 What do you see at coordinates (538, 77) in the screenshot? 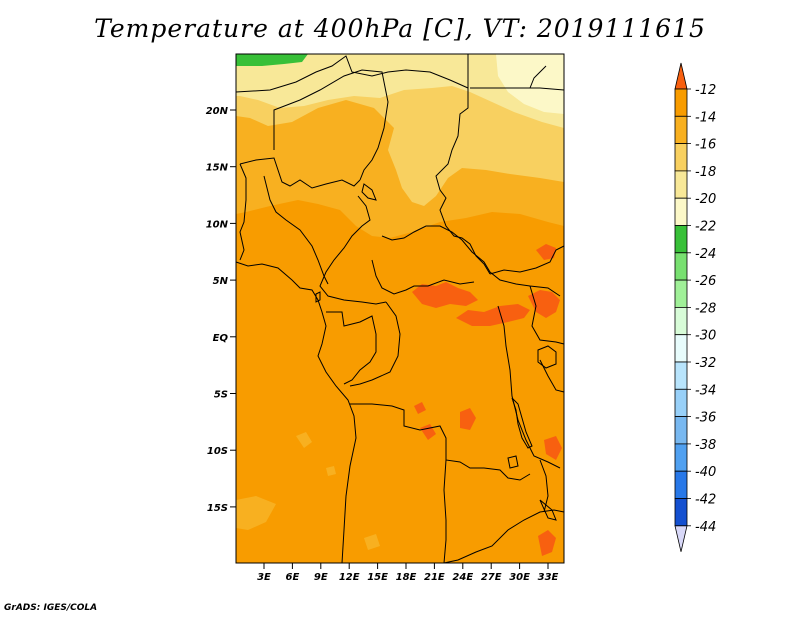
I see `border-north-egypt` at bounding box center [538, 77].